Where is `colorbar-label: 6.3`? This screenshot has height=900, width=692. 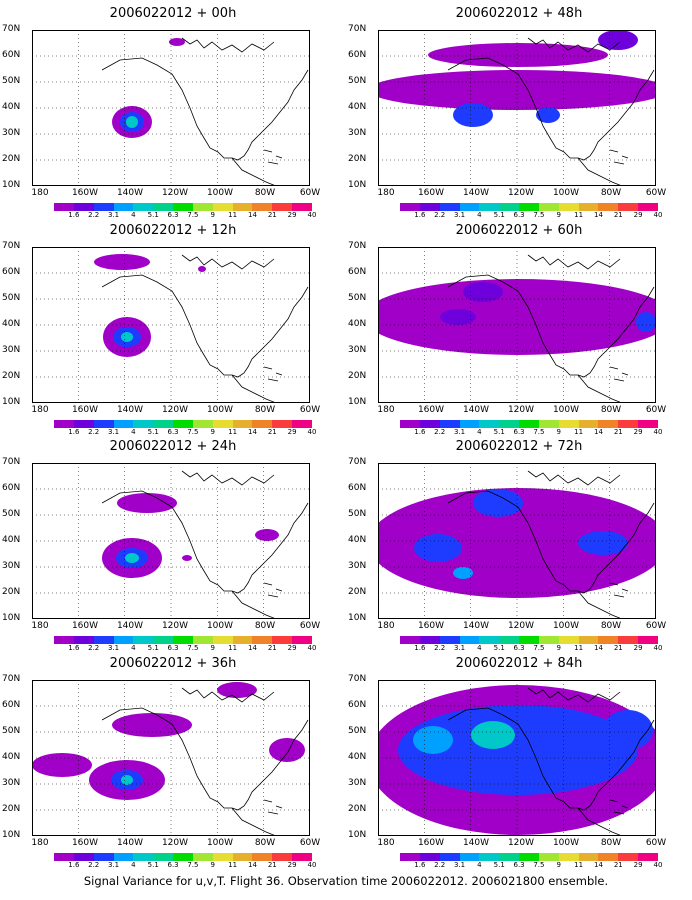 colorbar-label: 6.3 is located at coordinates (519, 648).